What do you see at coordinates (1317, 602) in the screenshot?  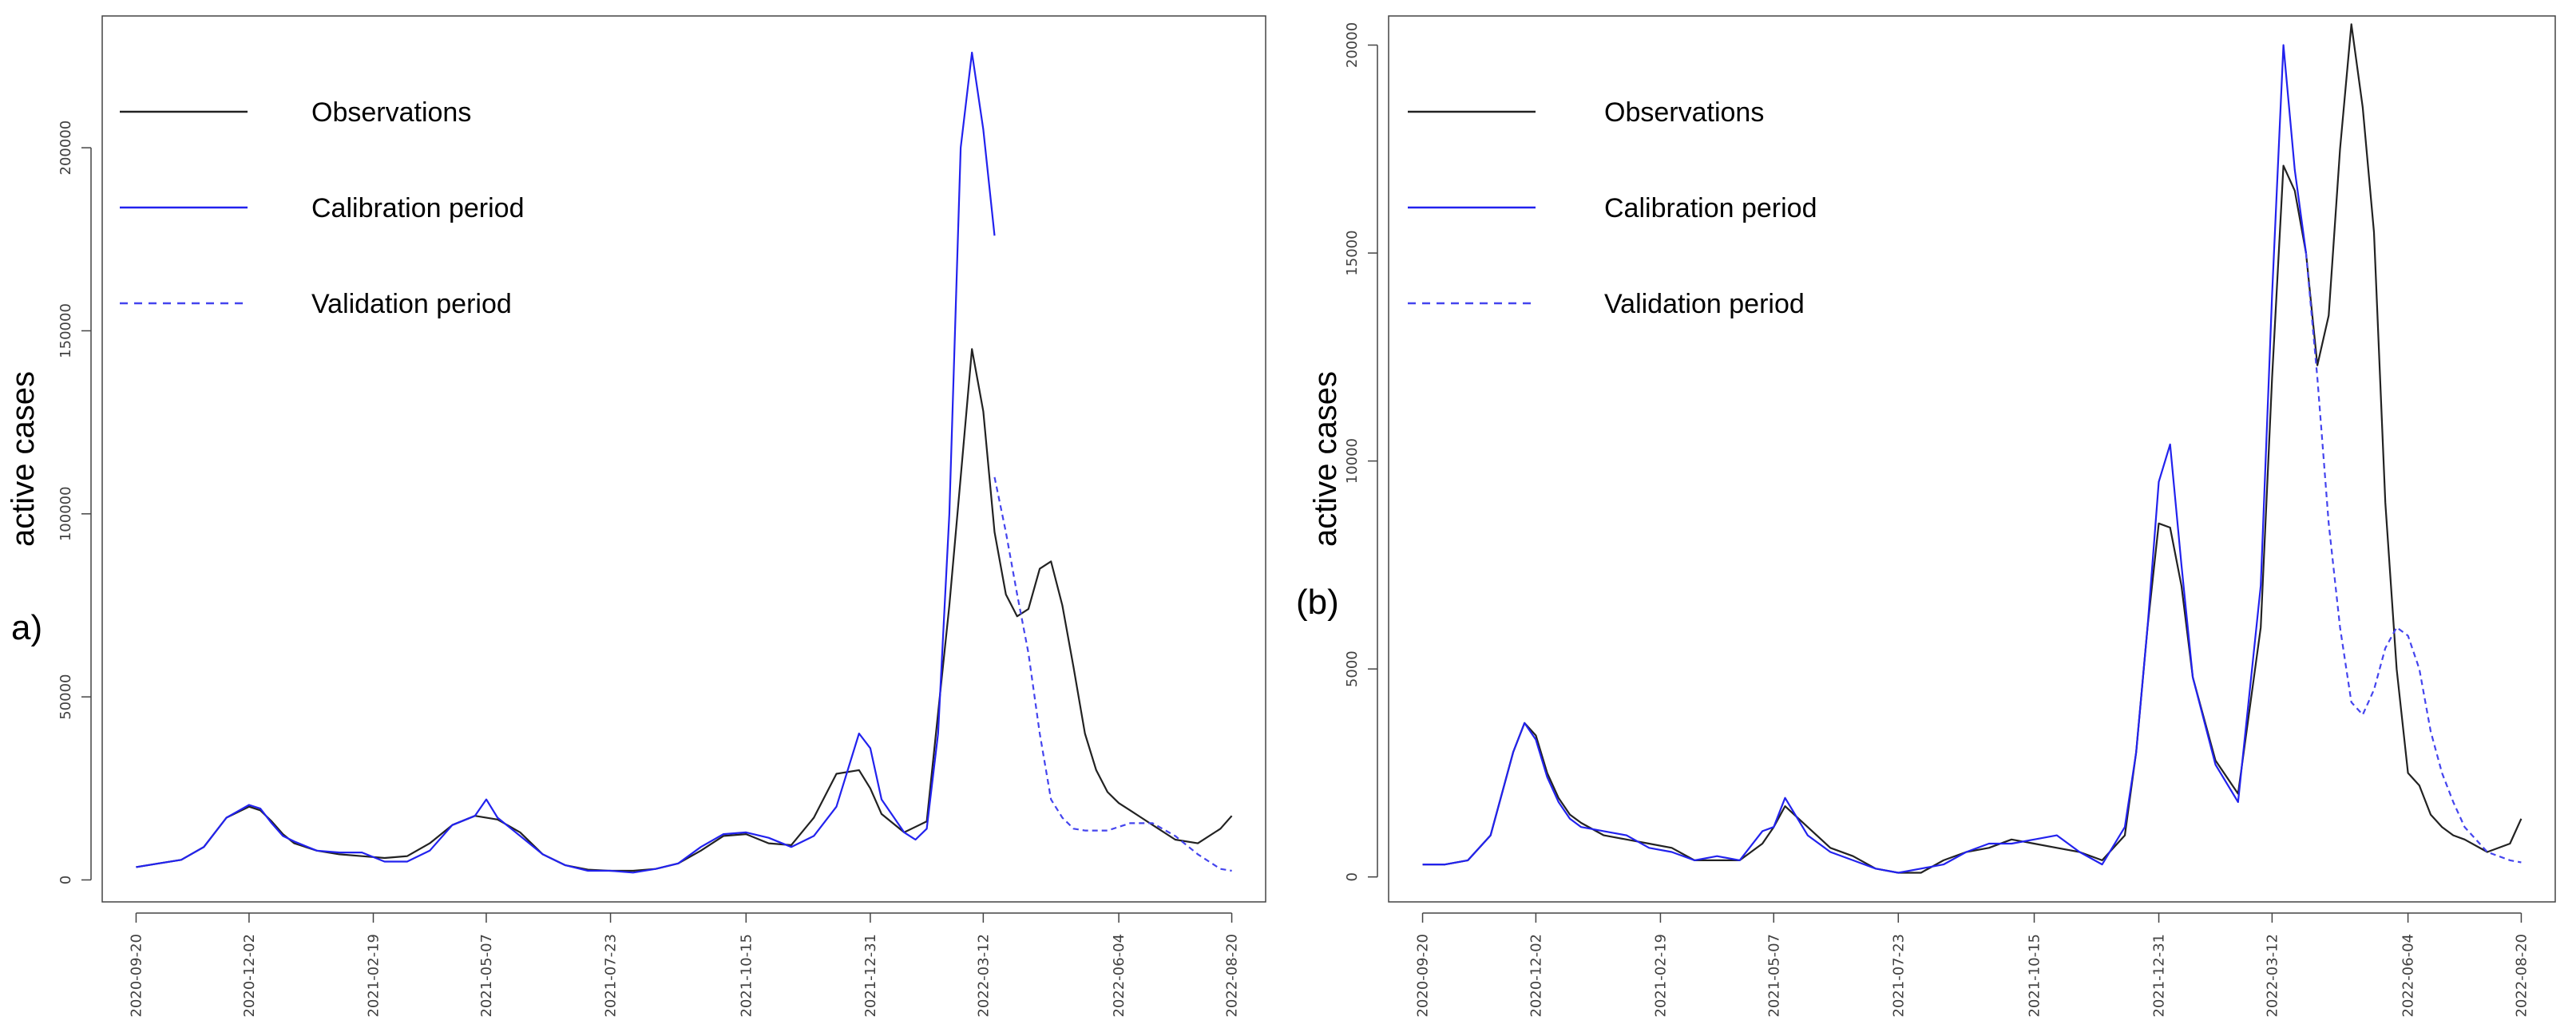 I see `panel-label-b: (b)` at bounding box center [1317, 602].